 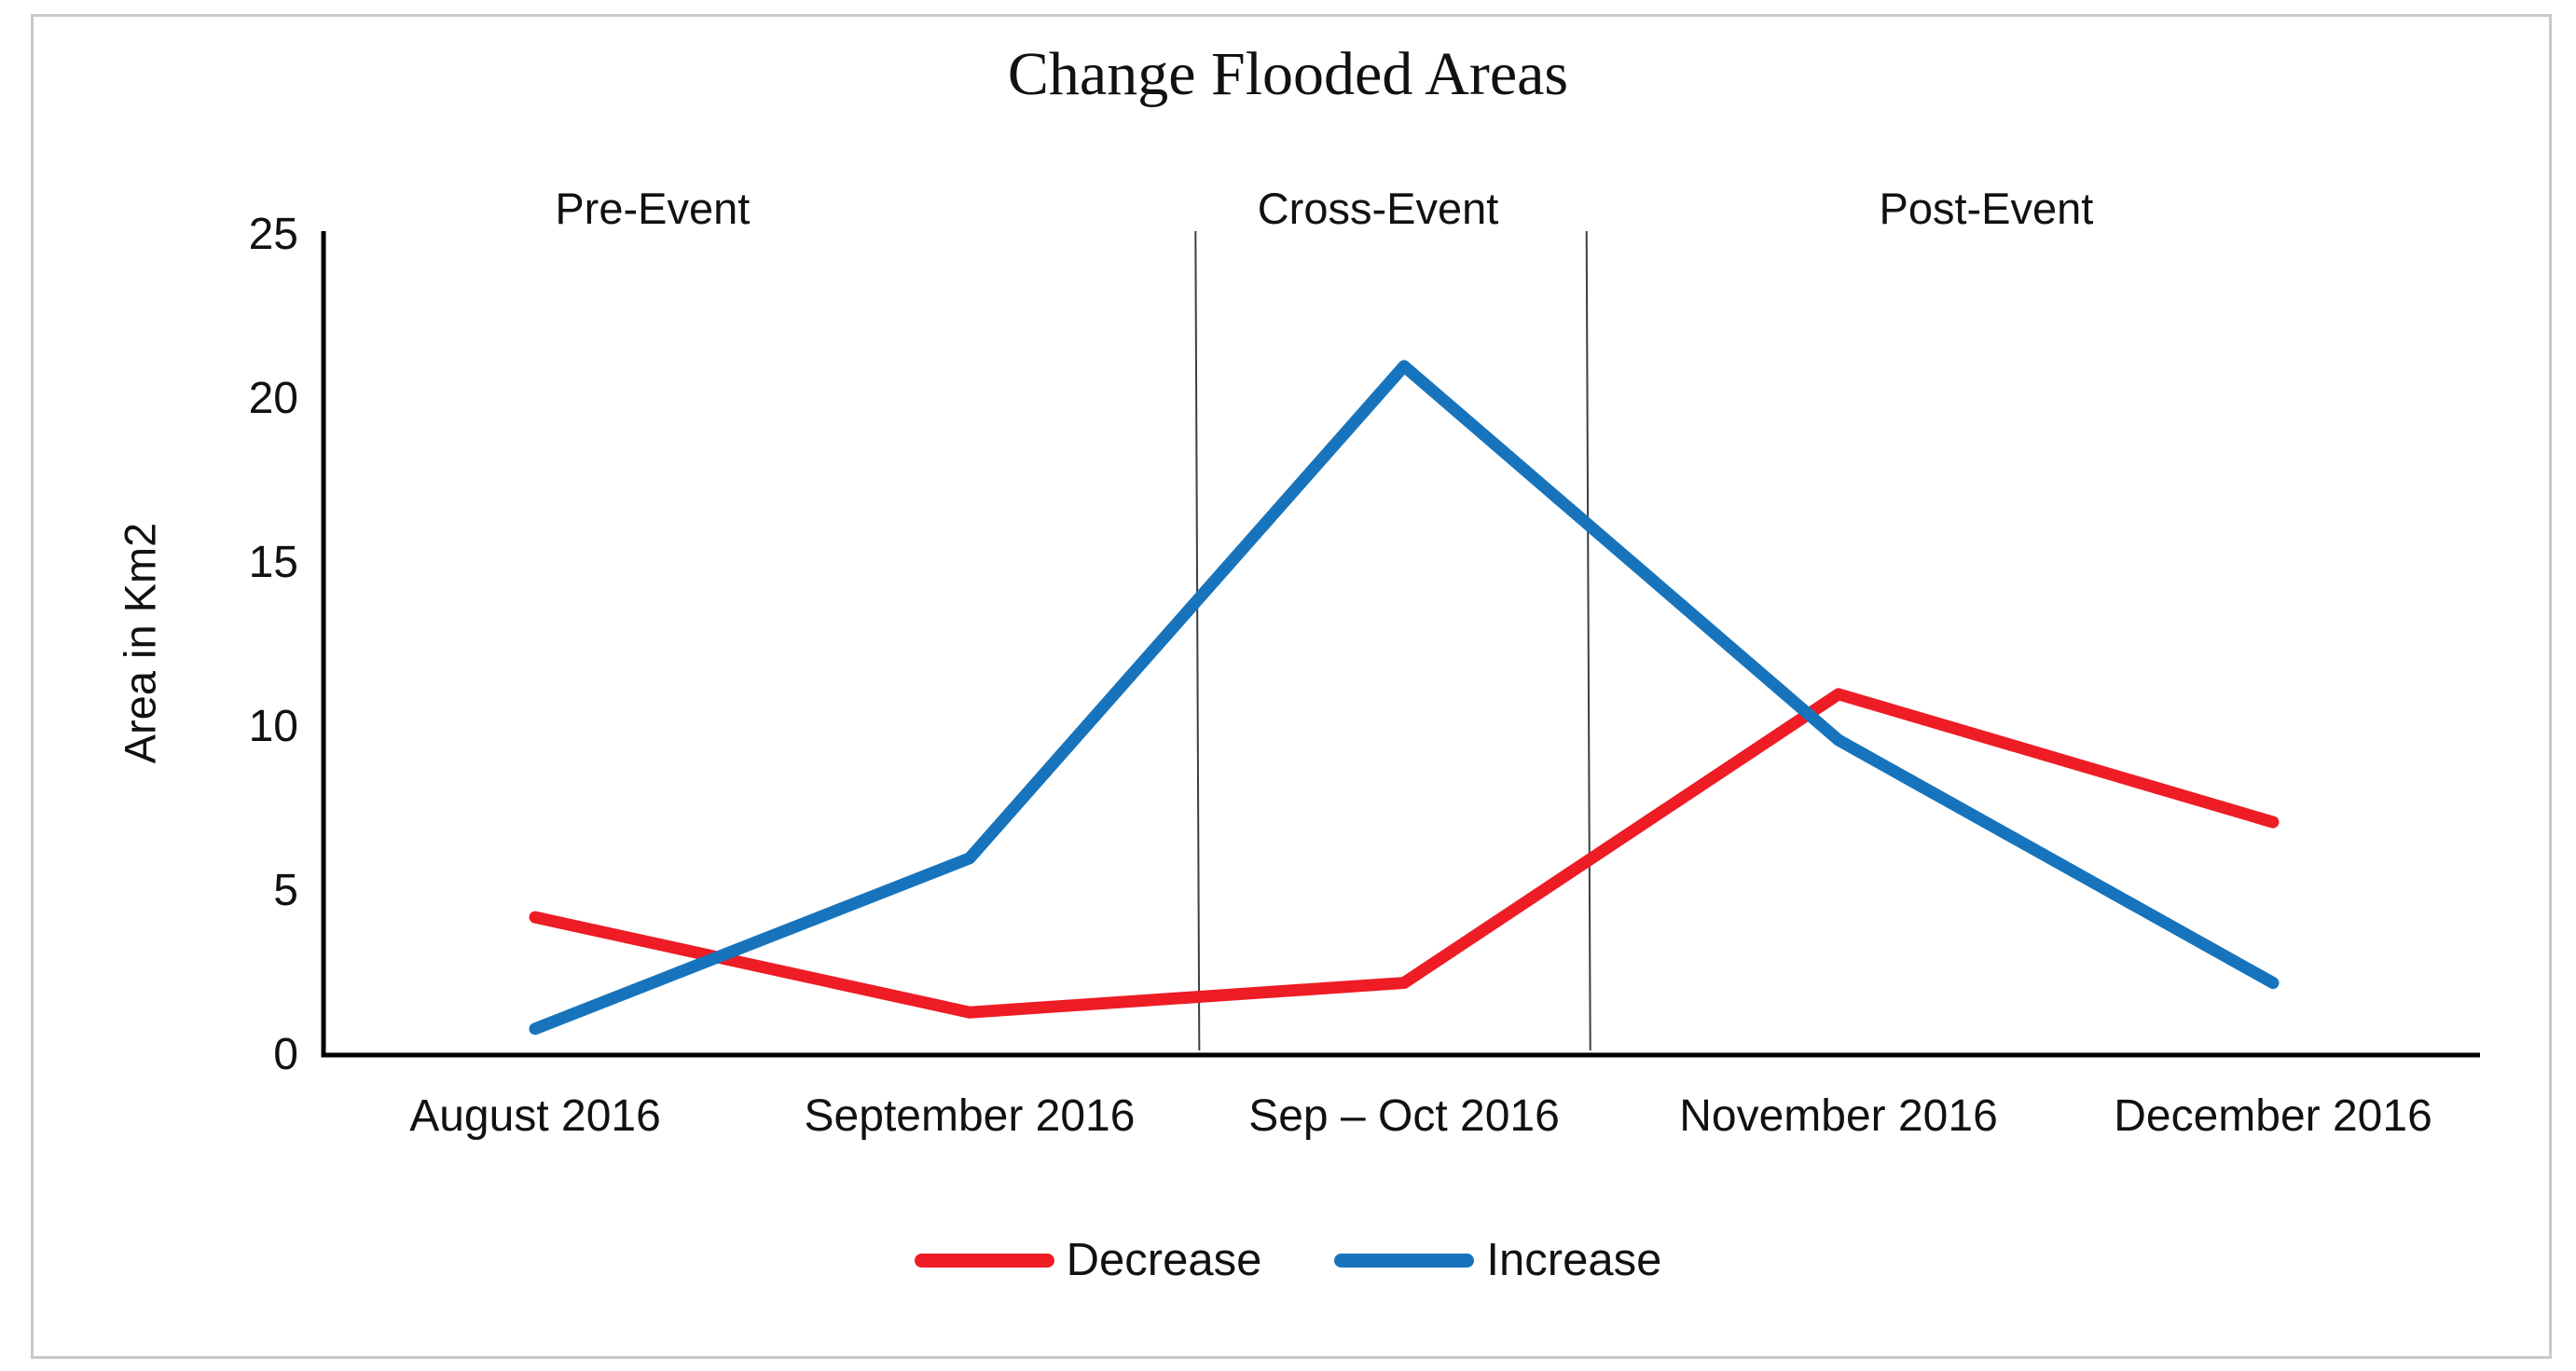 What do you see at coordinates (1288, 74) in the screenshot?
I see `chart-title: Change Flooded Areas` at bounding box center [1288, 74].